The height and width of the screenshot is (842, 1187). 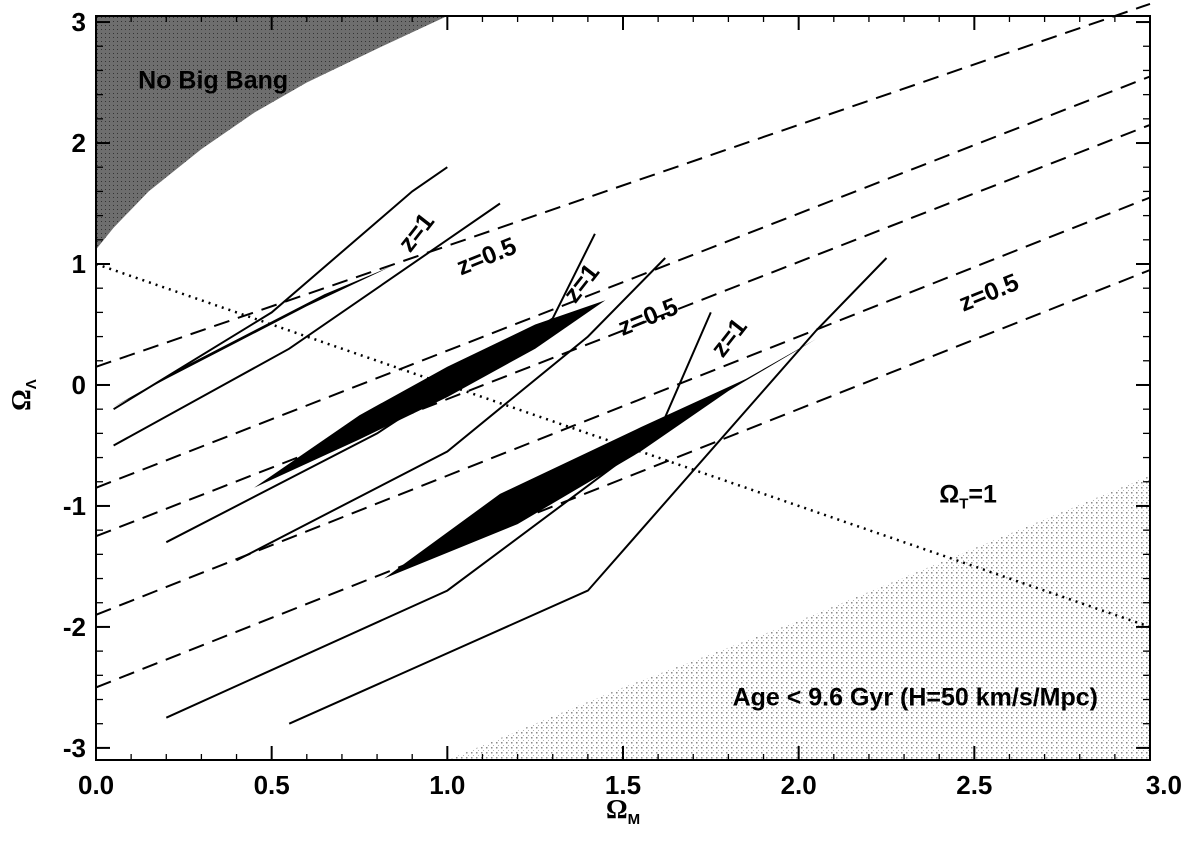 I want to click on y-axis-label: ΩΛ, so click(x=23, y=395).